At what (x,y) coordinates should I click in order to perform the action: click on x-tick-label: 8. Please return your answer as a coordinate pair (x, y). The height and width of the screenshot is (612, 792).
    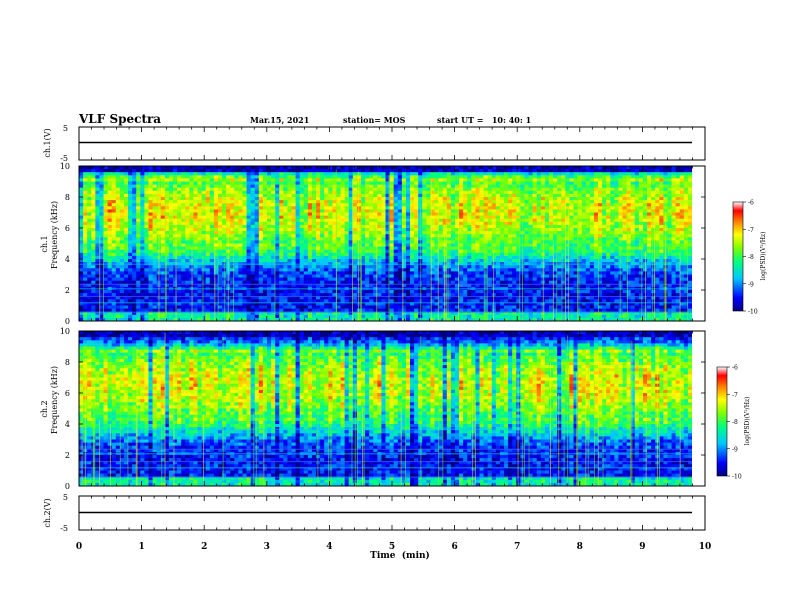
    Looking at the image, I should click on (580, 547).